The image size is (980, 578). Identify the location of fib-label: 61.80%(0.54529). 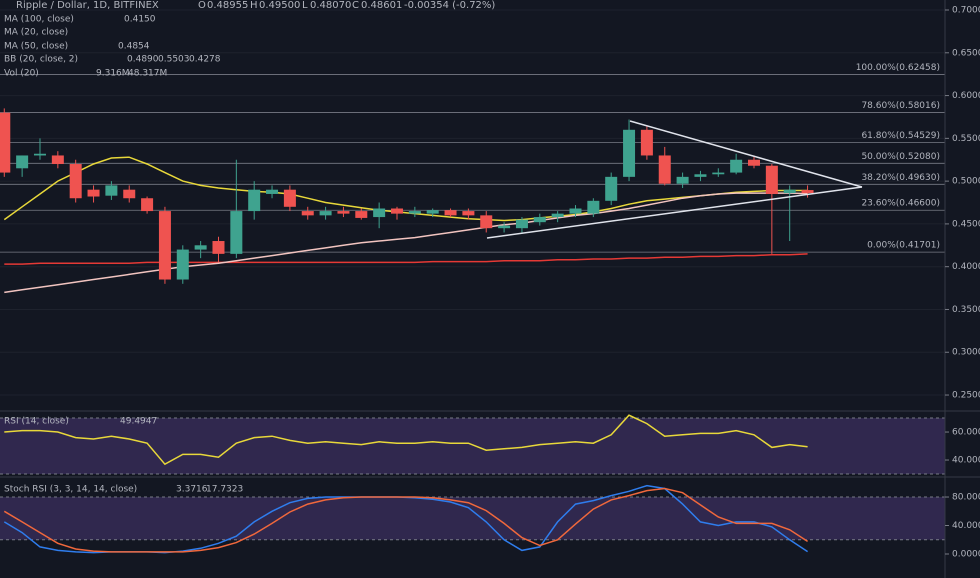
(900, 136).